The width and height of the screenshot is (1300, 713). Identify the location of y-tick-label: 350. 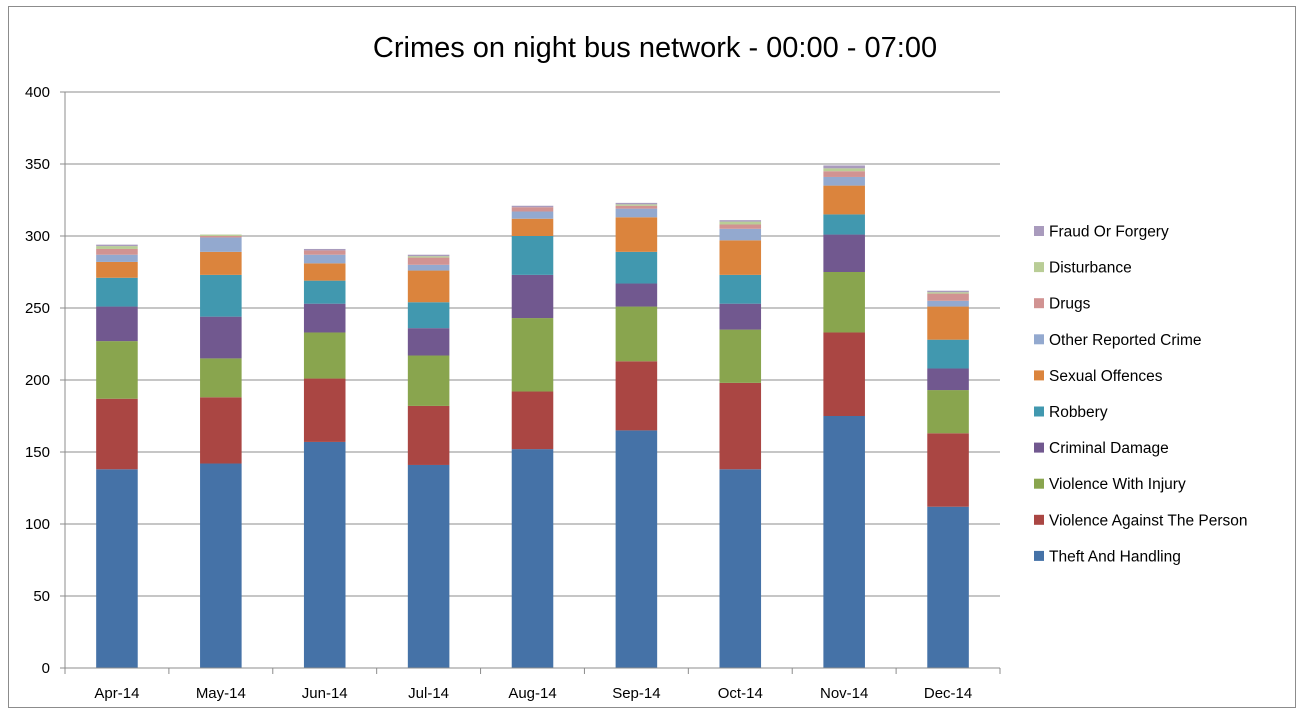
(37, 164).